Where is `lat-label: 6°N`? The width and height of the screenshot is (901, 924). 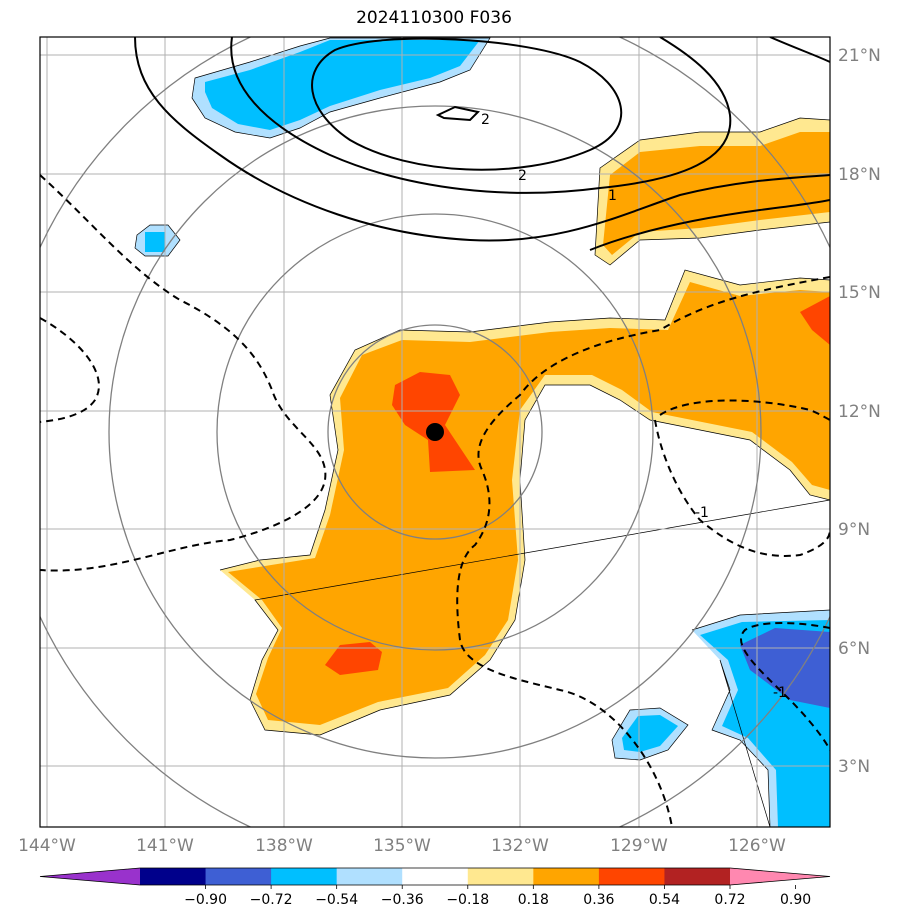
lat-label: 6°N is located at coordinates (854, 649).